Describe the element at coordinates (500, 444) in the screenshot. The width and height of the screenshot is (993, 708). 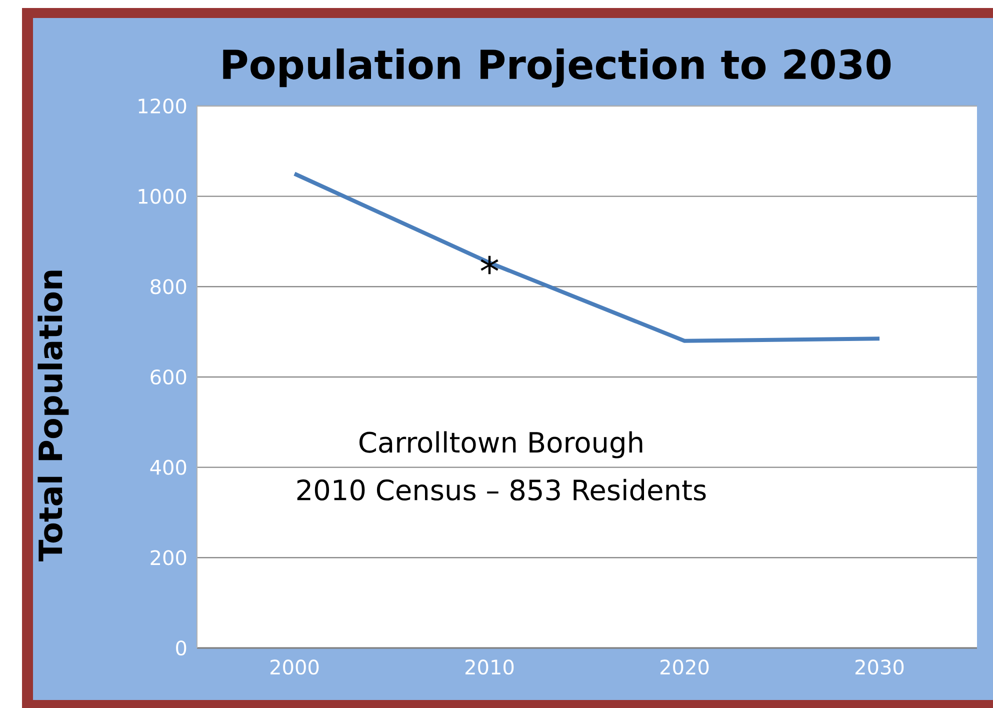
I see `annotation: Carrolltown Borough` at that location.